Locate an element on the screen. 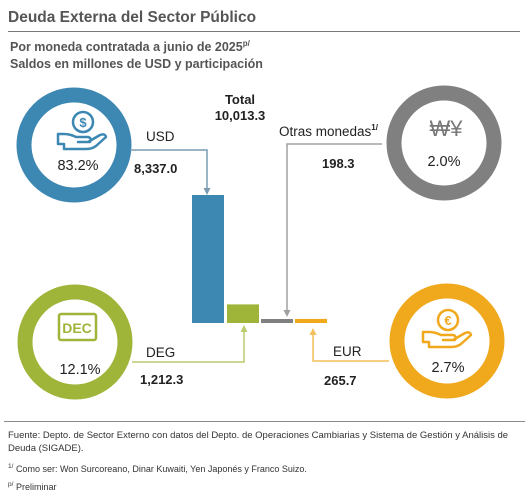 The image size is (529, 496). usd-category-label: USD is located at coordinates (160, 136).